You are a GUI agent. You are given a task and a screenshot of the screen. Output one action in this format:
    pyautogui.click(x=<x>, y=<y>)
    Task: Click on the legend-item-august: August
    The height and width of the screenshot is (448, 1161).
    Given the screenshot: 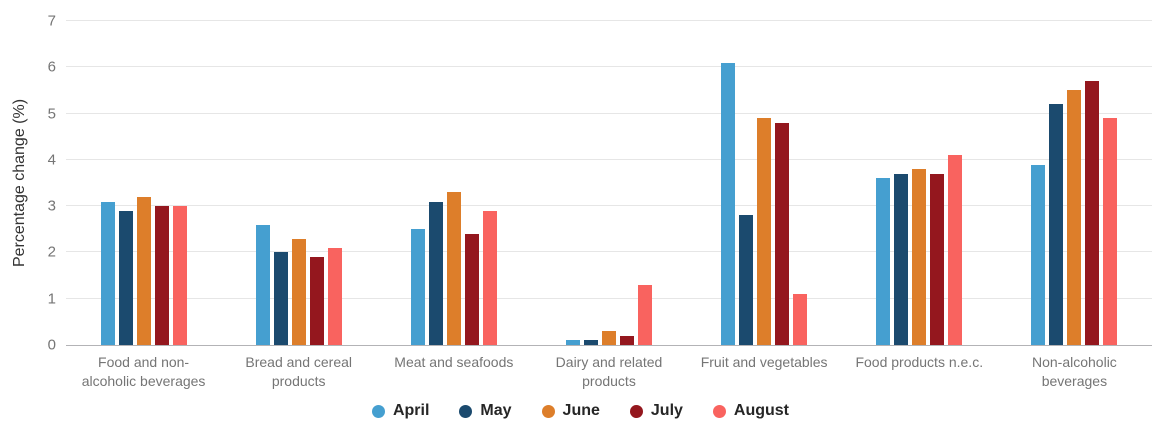 What is the action you would take?
    pyautogui.click(x=751, y=411)
    